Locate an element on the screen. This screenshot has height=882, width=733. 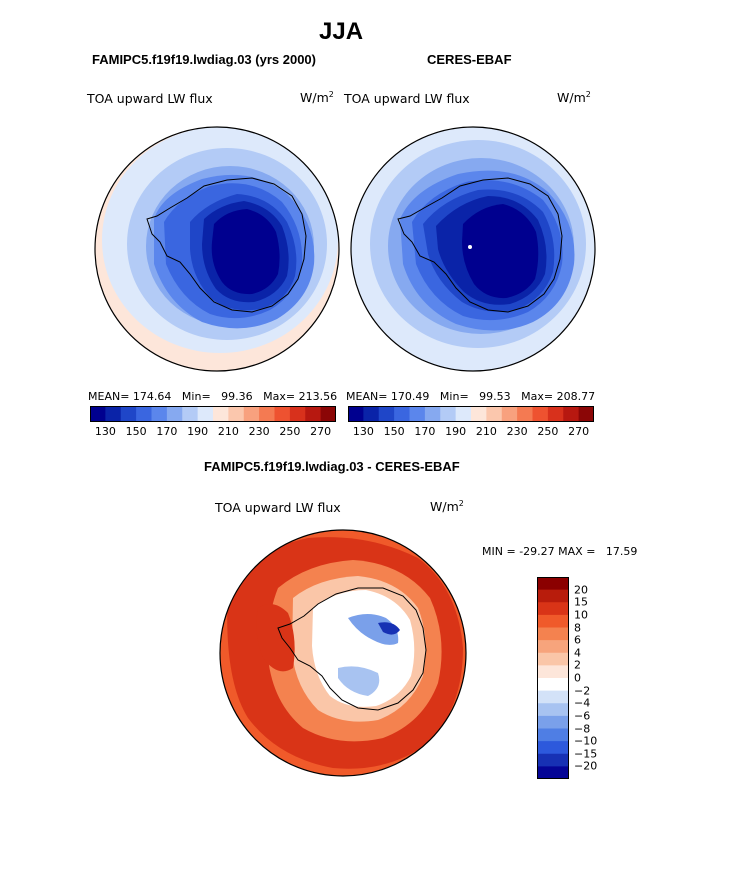
diff-band-west-positive is located at coordinates (275, 638).